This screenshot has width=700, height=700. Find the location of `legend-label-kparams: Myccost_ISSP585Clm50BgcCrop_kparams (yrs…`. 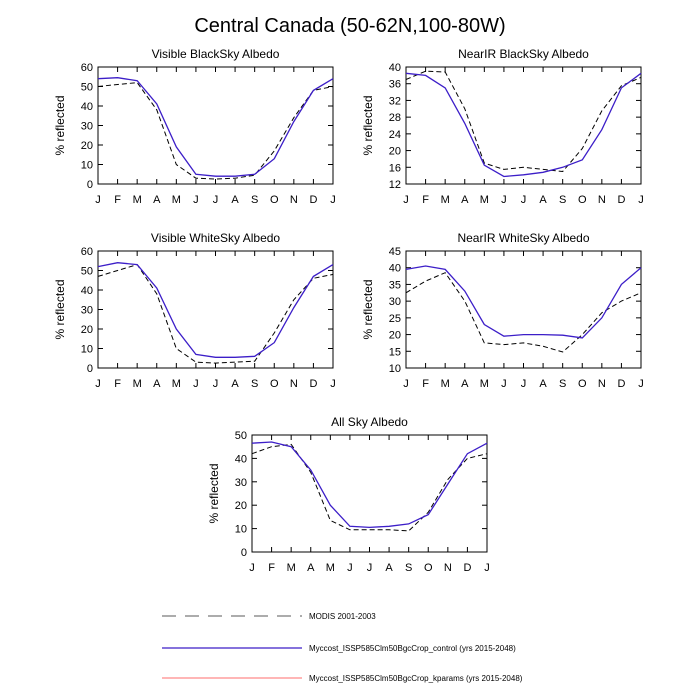

legend-label-kparams: Myccost_ISSP585Clm50BgcCrop_kparams (yrs… is located at coordinates (416, 678).